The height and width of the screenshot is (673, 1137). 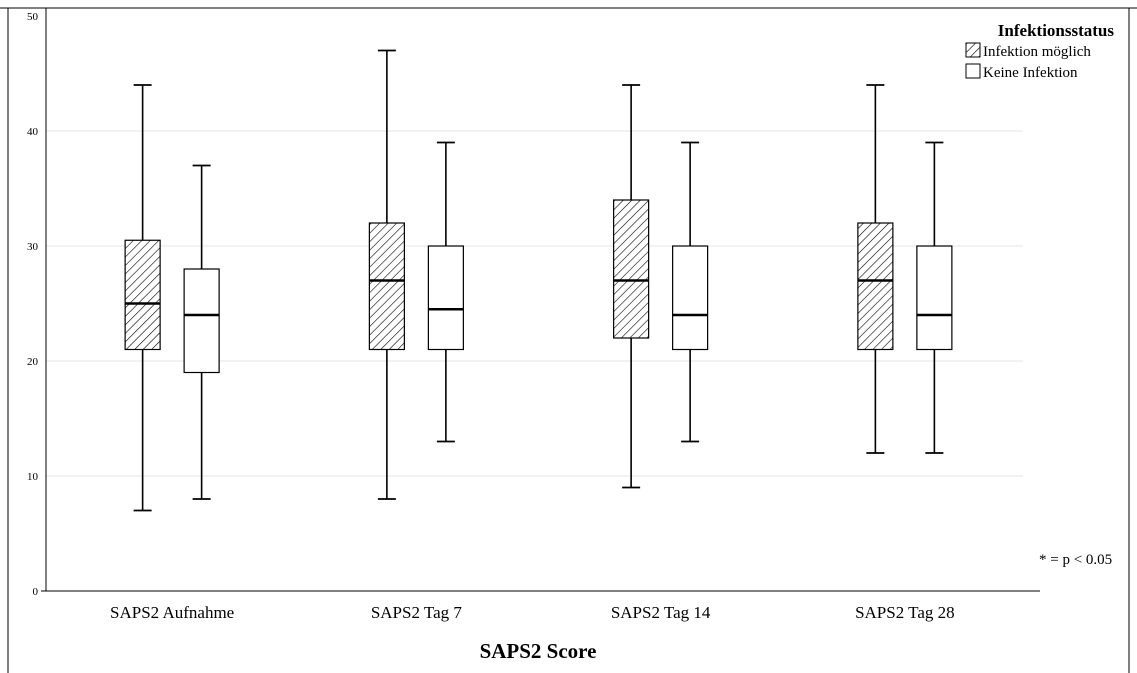 What do you see at coordinates (1037, 52) in the screenshot?
I see `legend-entry-infektion-moeglich: Infektion möglich` at bounding box center [1037, 52].